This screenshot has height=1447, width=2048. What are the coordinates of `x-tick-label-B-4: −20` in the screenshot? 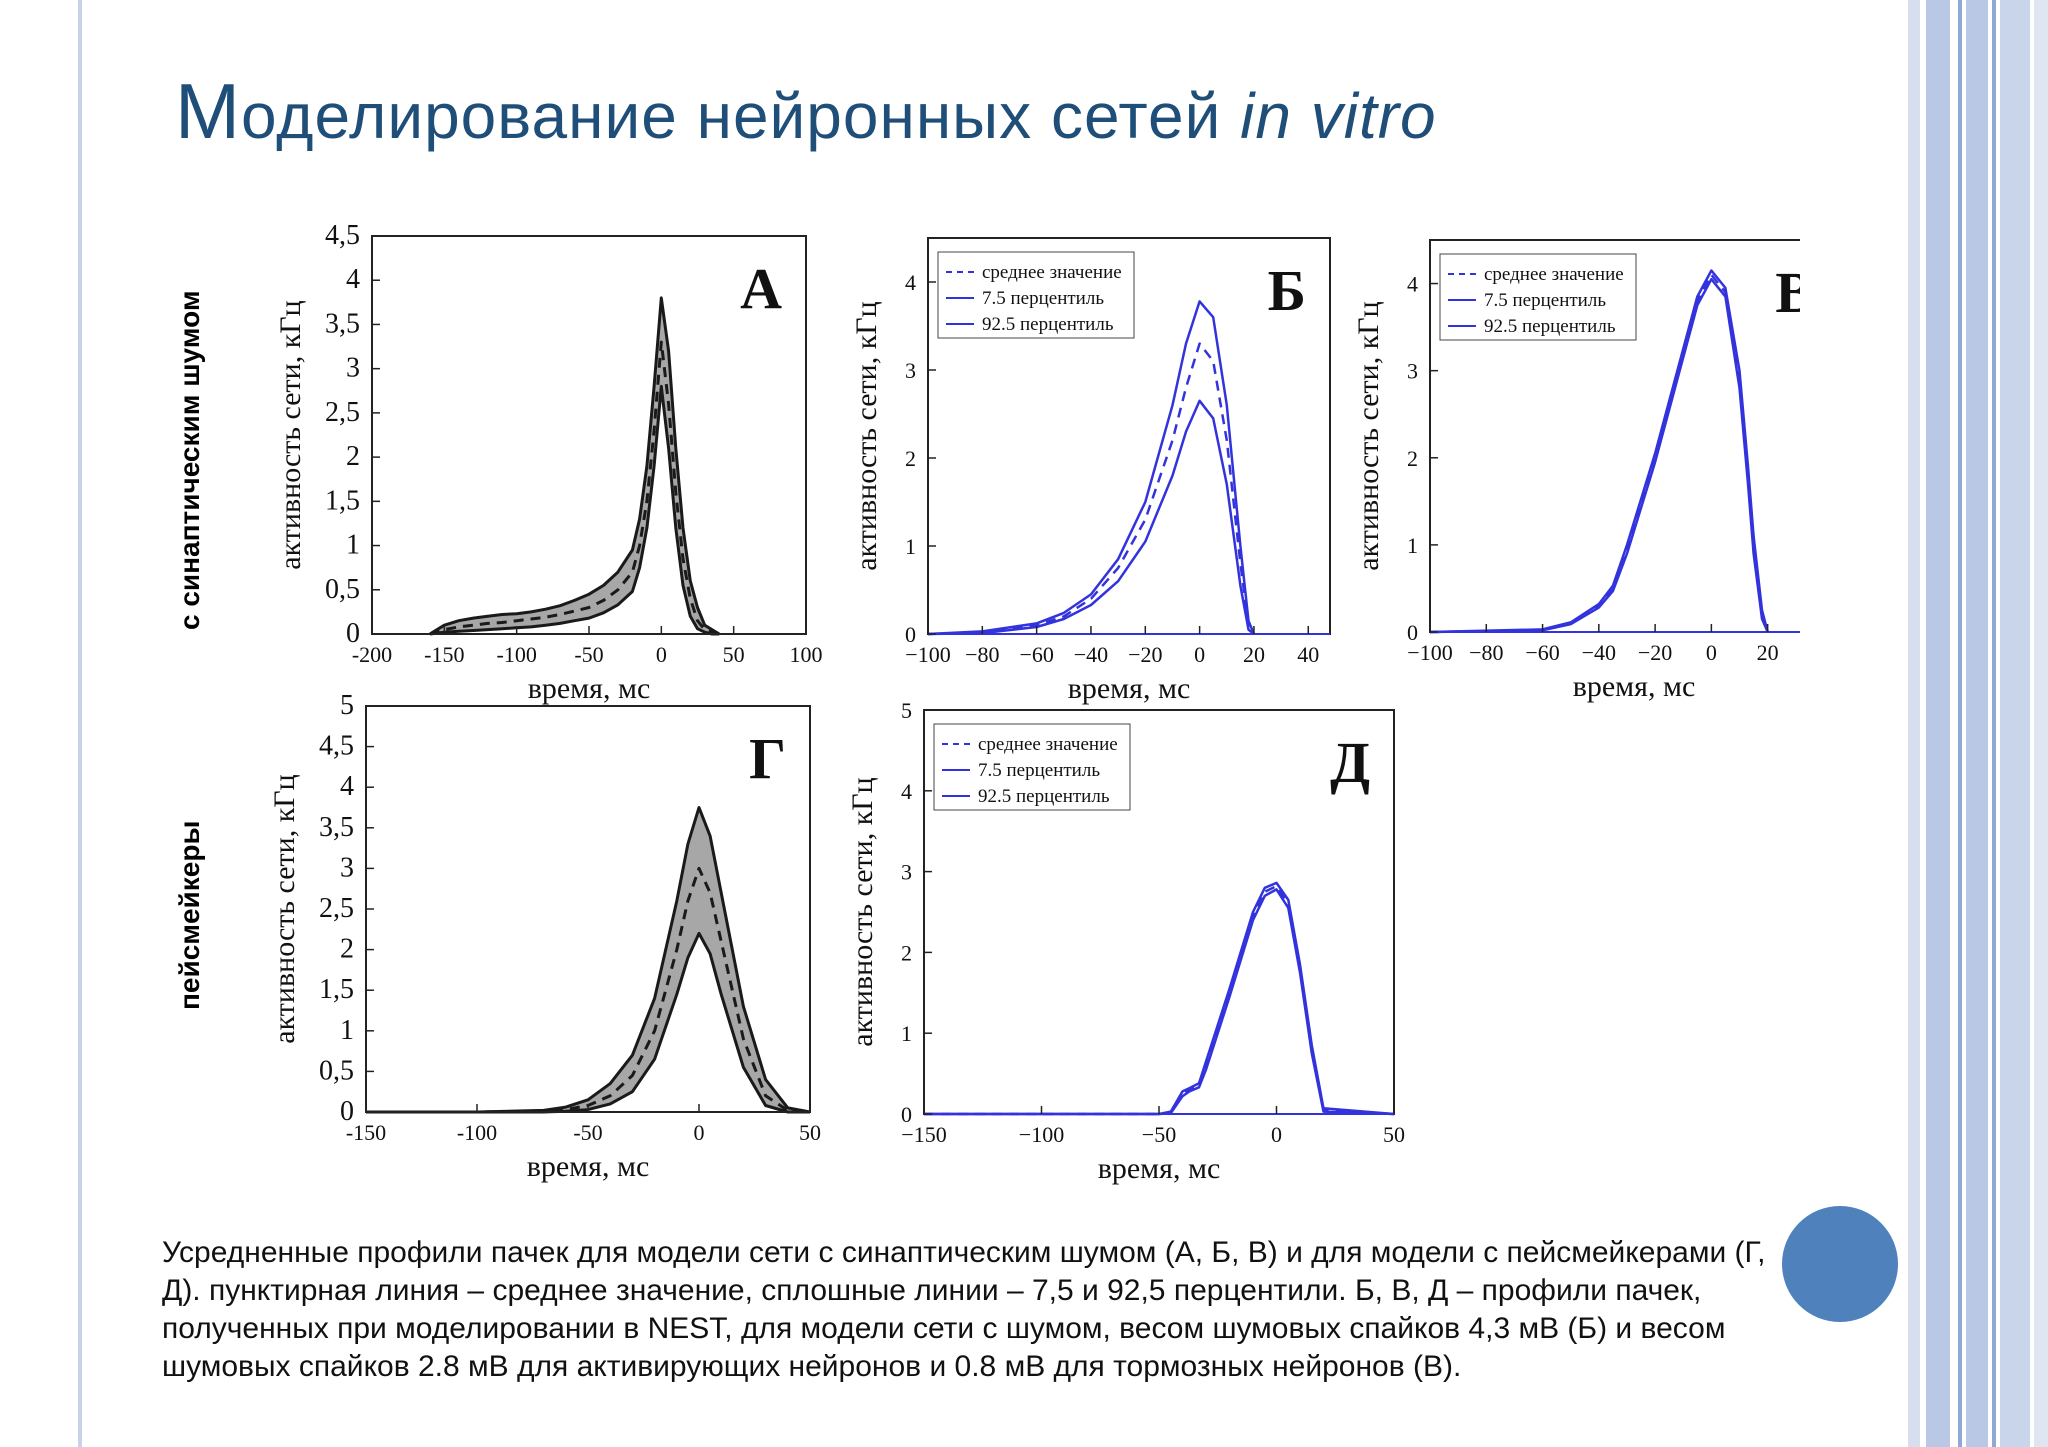 It's located at (1145, 654).